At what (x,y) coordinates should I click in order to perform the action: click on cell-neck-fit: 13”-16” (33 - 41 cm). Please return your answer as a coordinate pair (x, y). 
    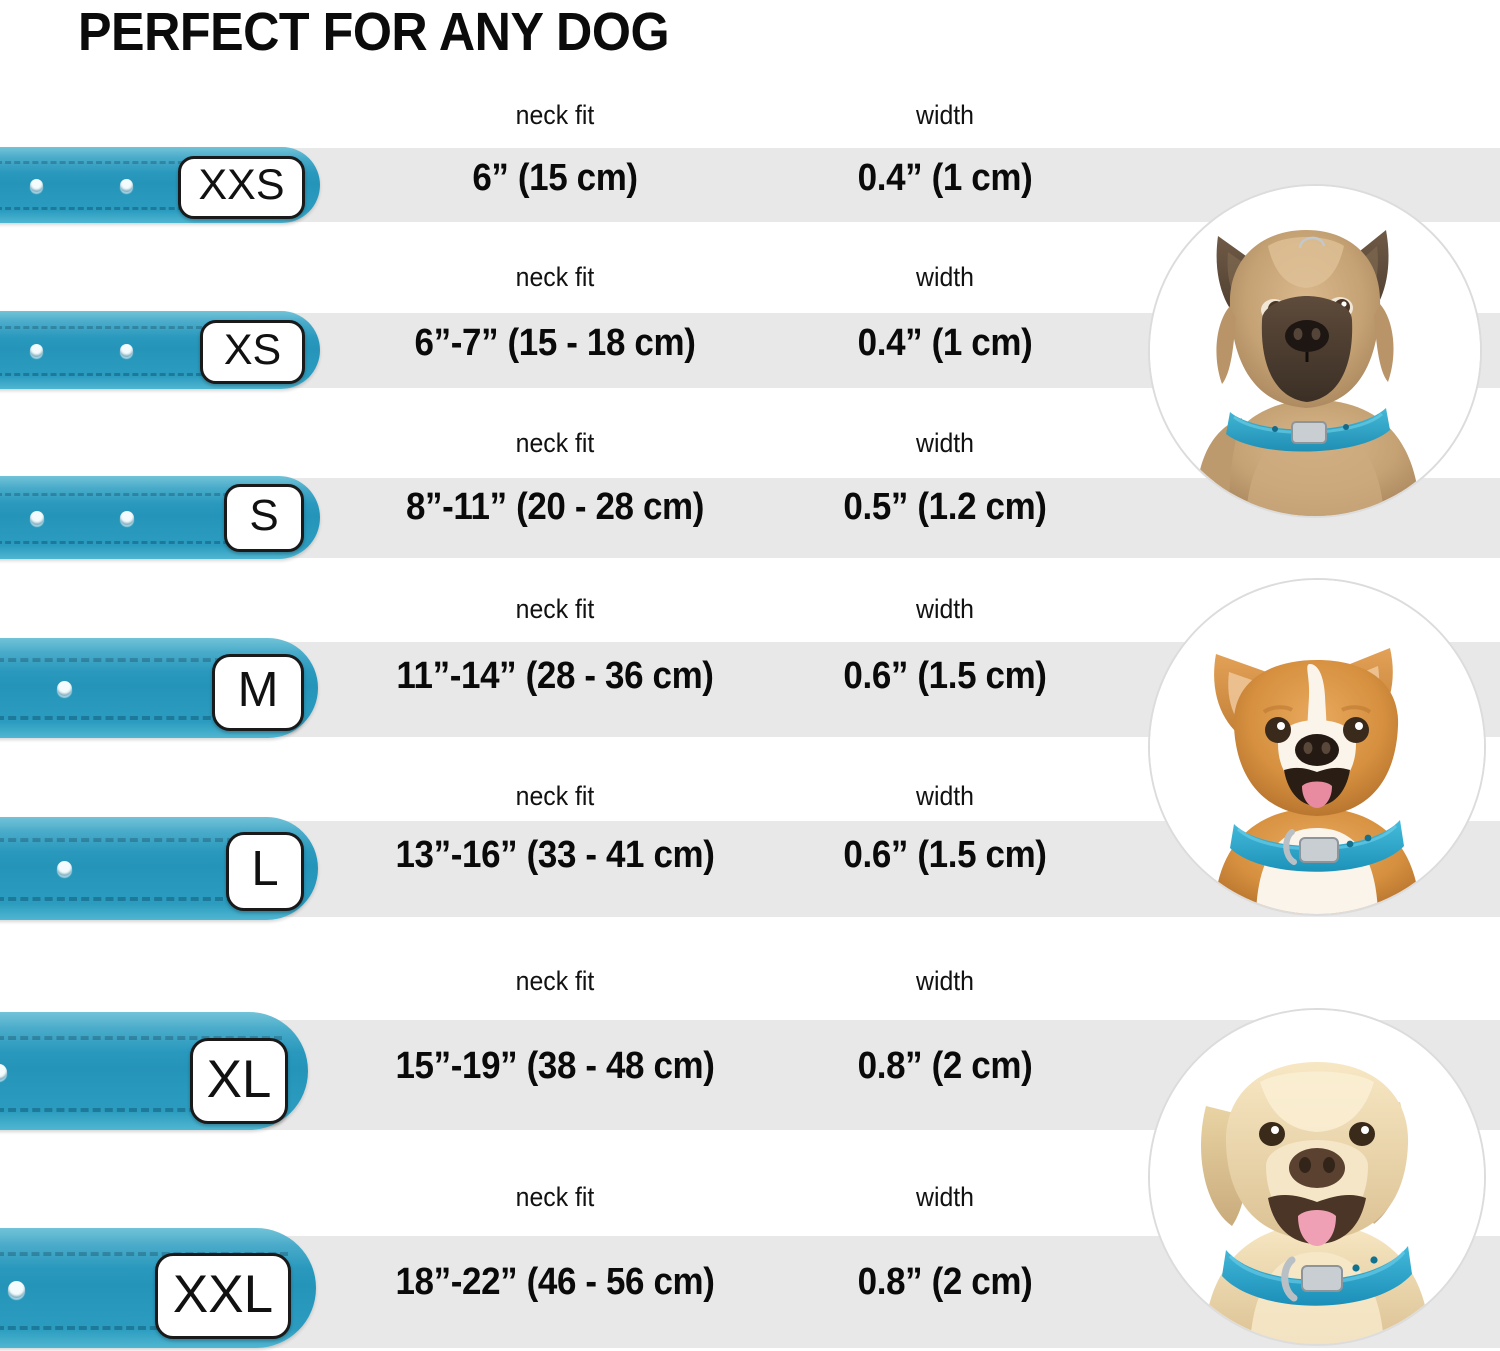
    Looking at the image, I should click on (555, 855).